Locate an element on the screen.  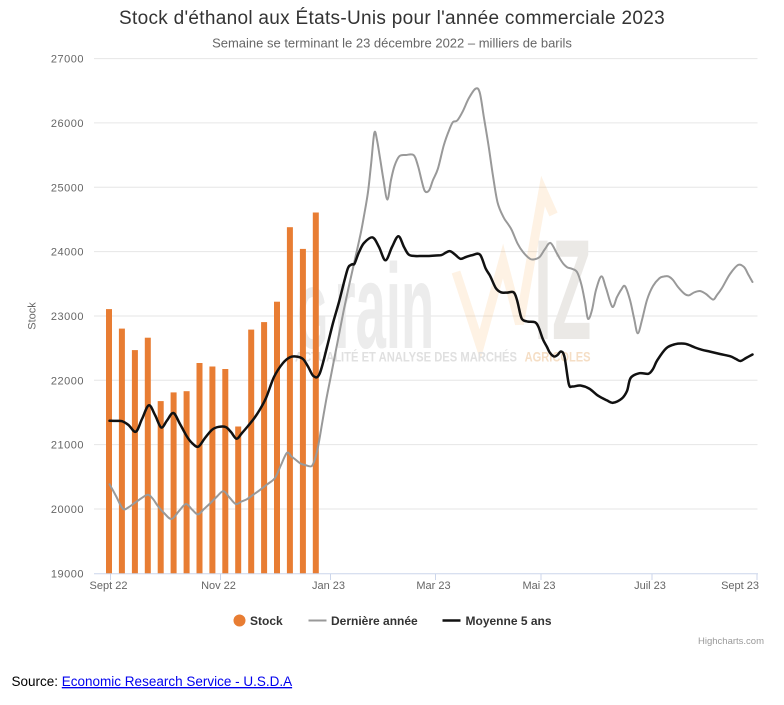
svg-text: Sept 23 is located at coordinates (740, 586).